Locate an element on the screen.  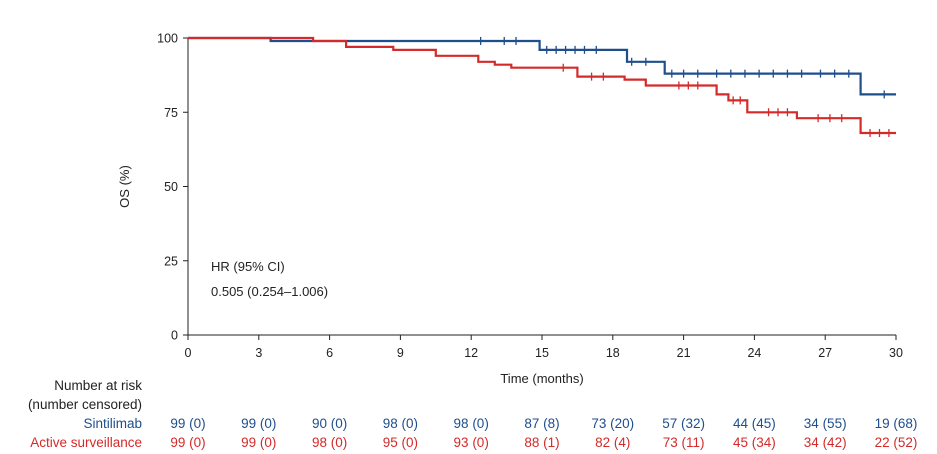
x-tick-label: 27 is located at coordinates (825, 353).